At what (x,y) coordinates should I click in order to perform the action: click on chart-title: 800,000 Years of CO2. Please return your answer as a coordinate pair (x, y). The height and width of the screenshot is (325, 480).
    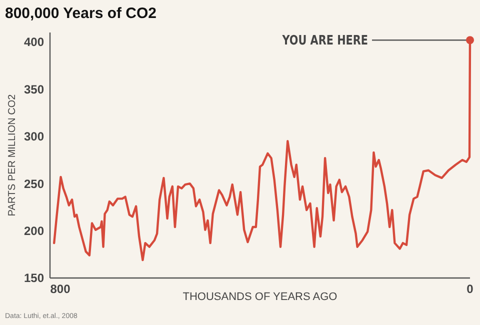
    Looking at the image, I should click on (80, 13).